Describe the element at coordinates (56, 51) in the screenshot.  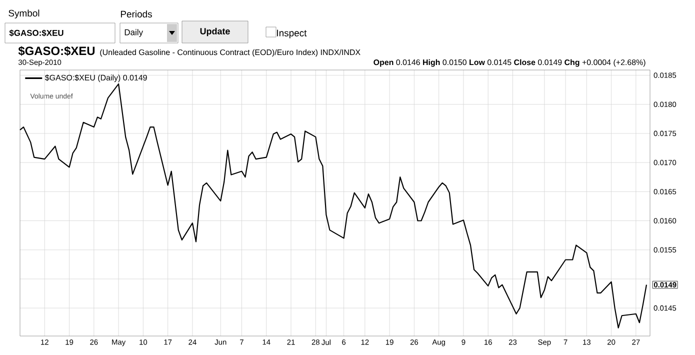
I see `chart-title: $GASO:$XEU` at that location.